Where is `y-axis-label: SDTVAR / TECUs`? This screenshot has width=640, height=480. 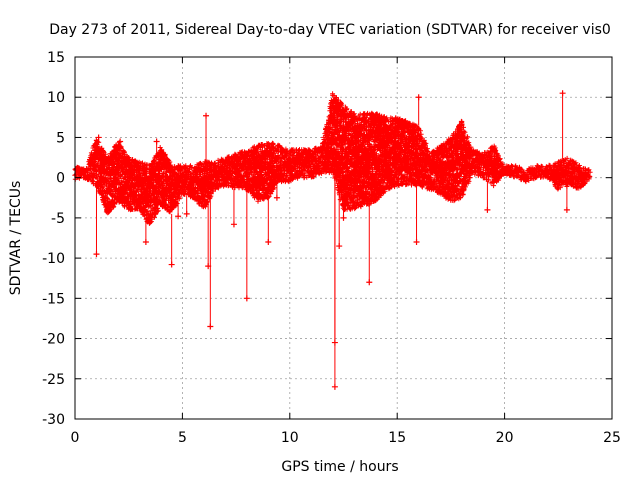 y-axis-label: SDTVAR / TECUs is located at coordinates (16, 238).